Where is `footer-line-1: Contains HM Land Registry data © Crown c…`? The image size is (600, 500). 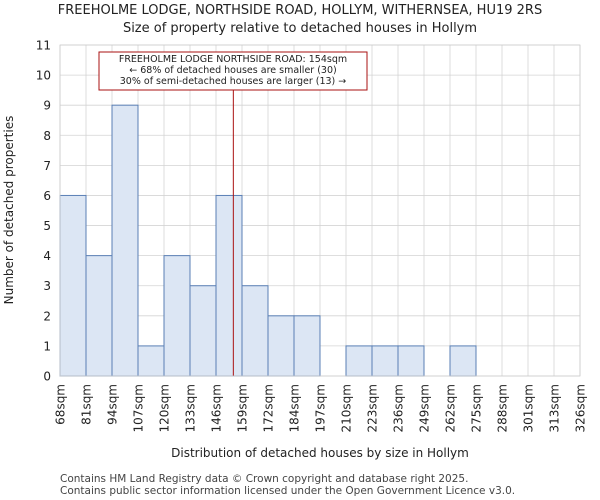
footer-line-1: Contains HM Land Registry data © Crown c… is located at coordinates (264, 479).